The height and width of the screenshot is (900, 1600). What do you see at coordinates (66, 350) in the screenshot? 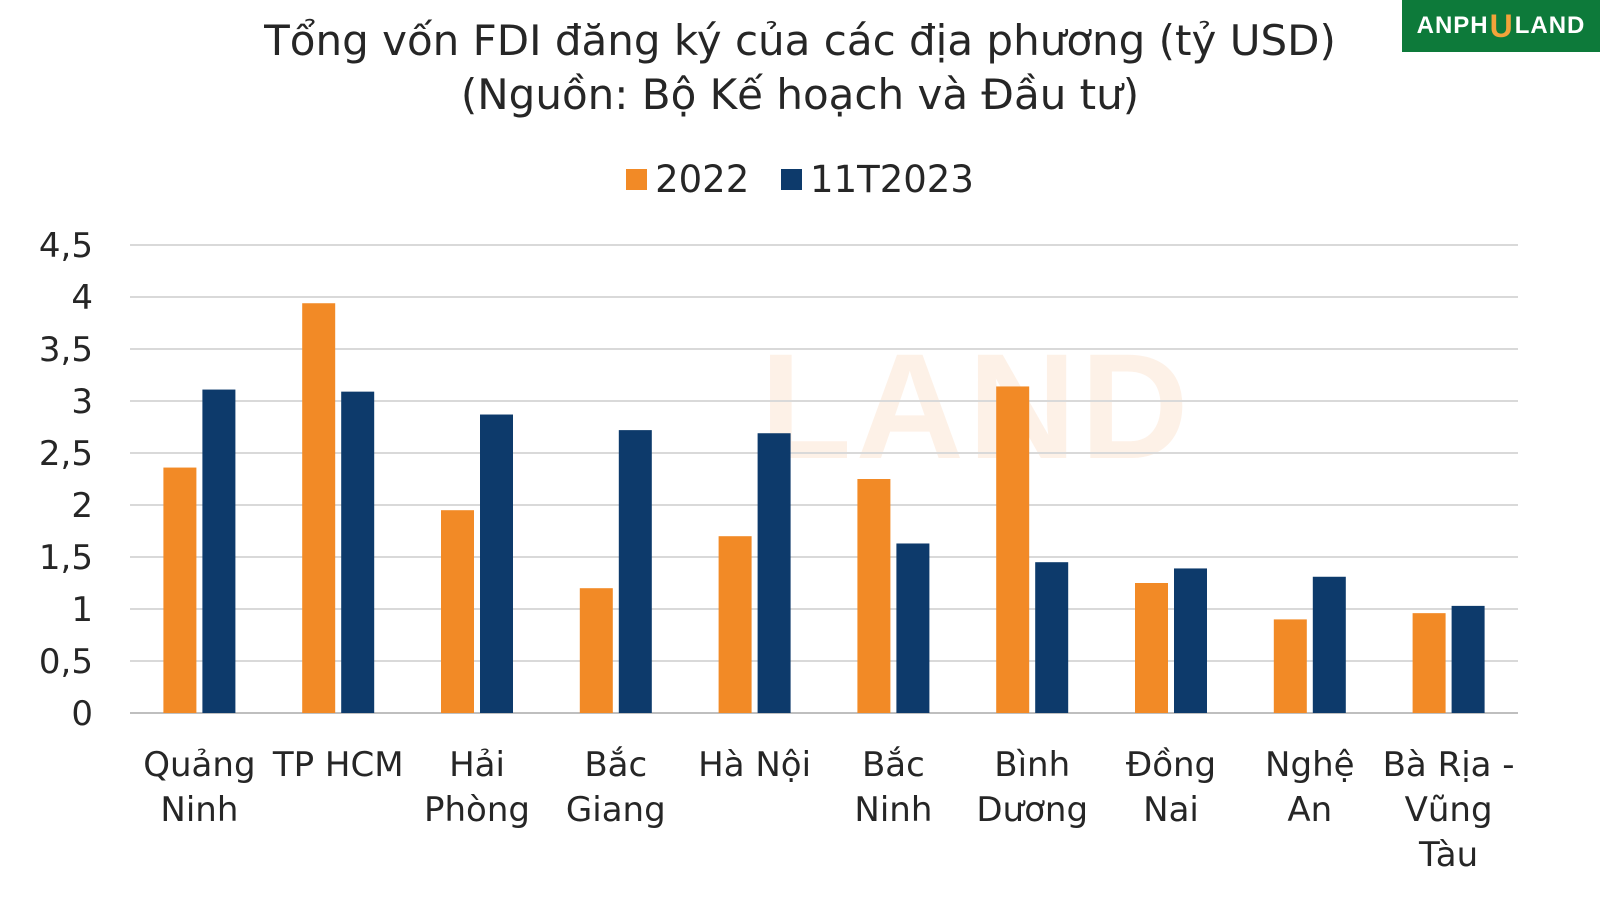
I see `y-tick-label: 3,5` at bounding box center [66, 350].